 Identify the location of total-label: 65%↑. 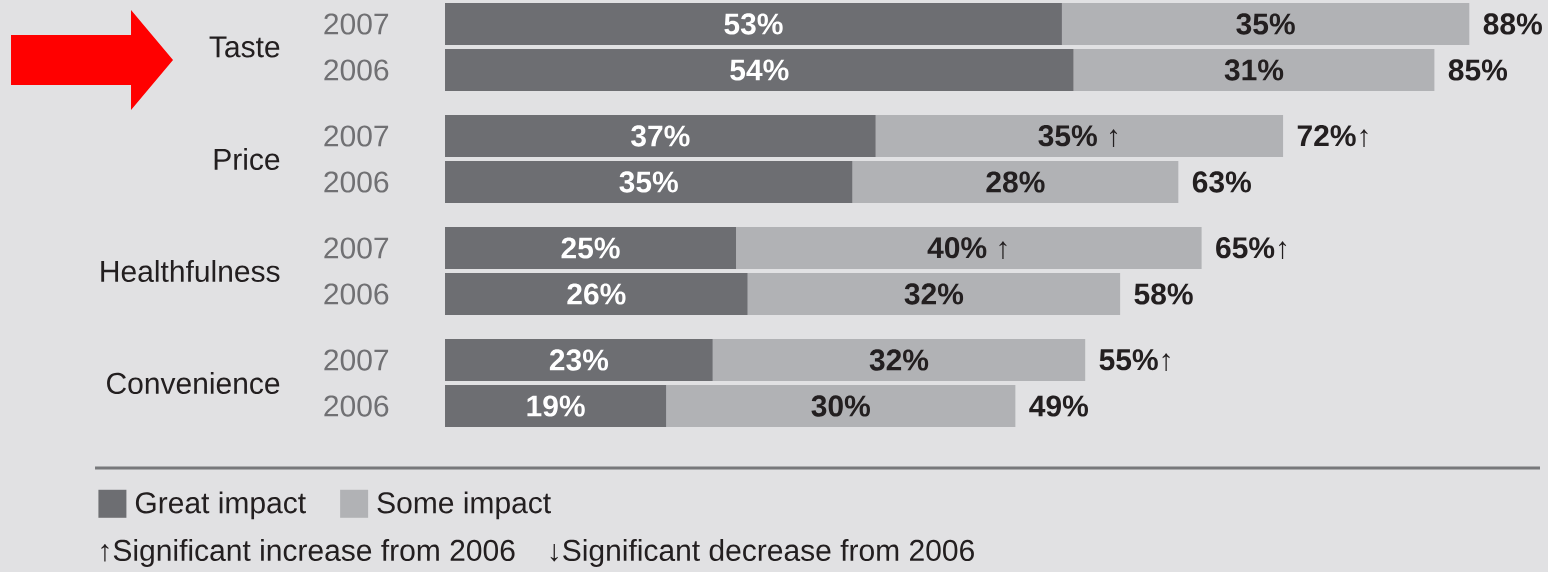
(1251, 248).